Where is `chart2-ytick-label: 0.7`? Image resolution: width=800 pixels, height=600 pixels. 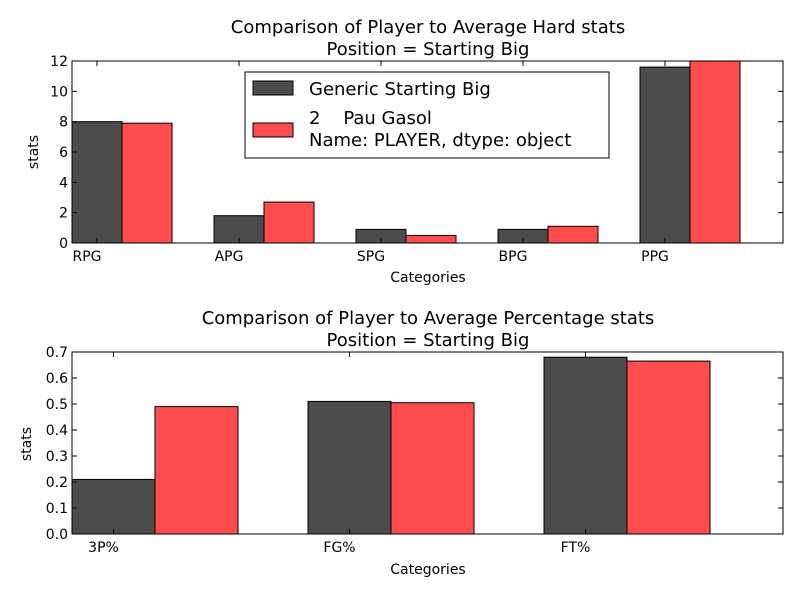 chart2-ytick-label: 0.7 is located at coordinates (57, 353).